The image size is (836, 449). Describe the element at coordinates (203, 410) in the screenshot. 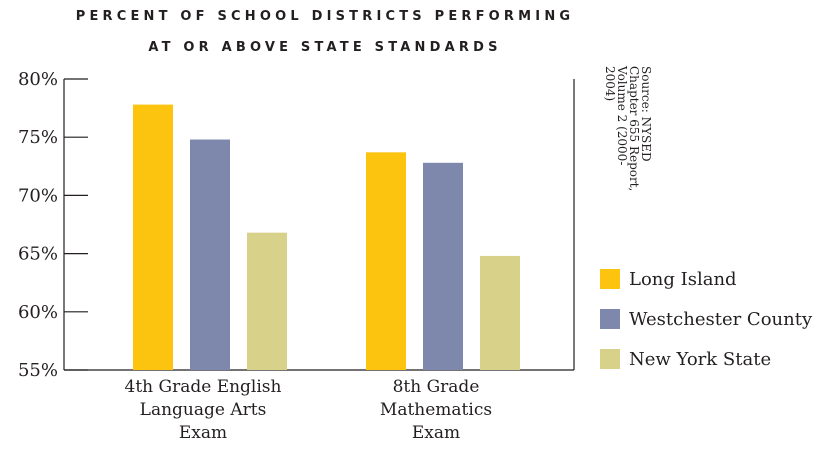

I see `category-label: Language Arts` at that location.